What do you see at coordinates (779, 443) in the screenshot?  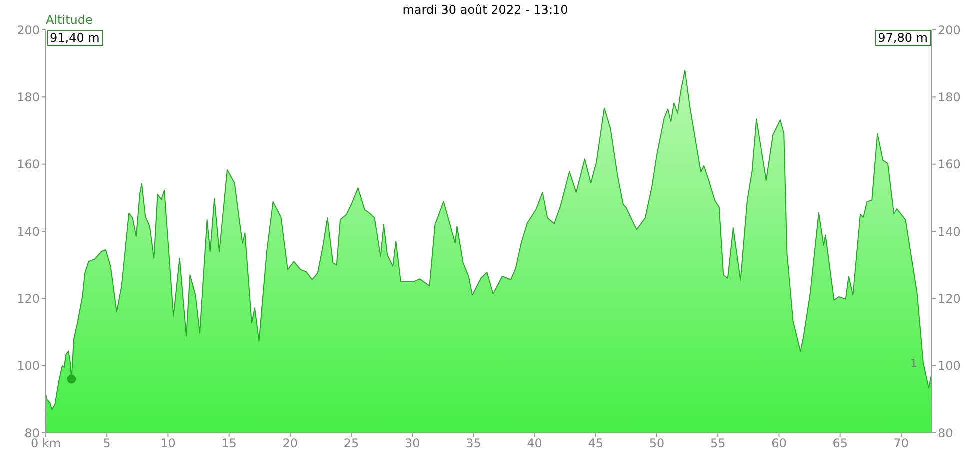 I see `x-tick-label: 60` at bounding box center [779, 443].